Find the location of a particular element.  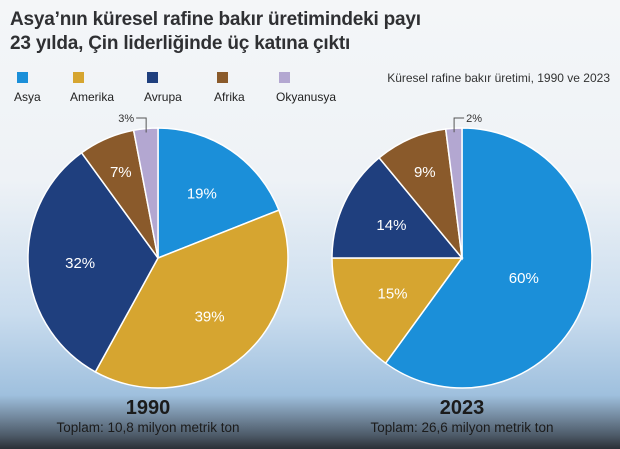

legend-swatch-asya is located at coordinates (22, 77).